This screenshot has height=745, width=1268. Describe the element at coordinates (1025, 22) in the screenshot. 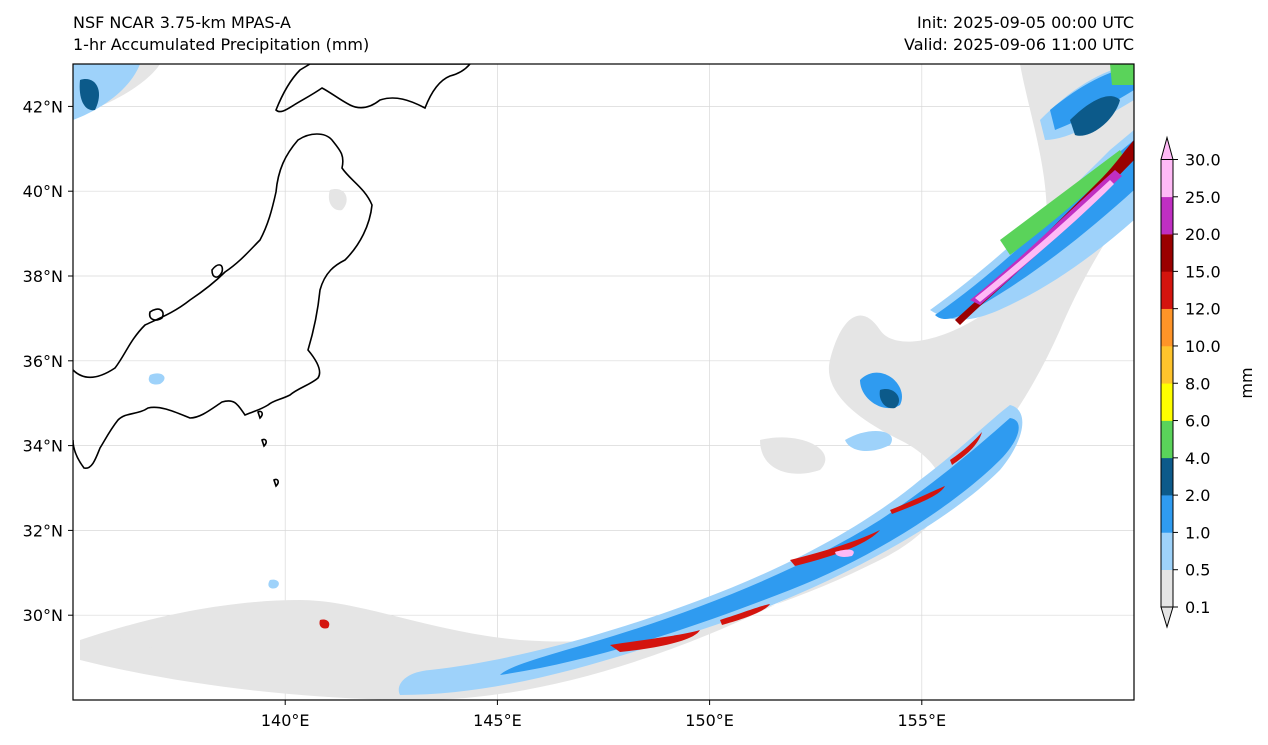

I see `init-time: Init: 2025-09-05 00:00 UTC` at that location.